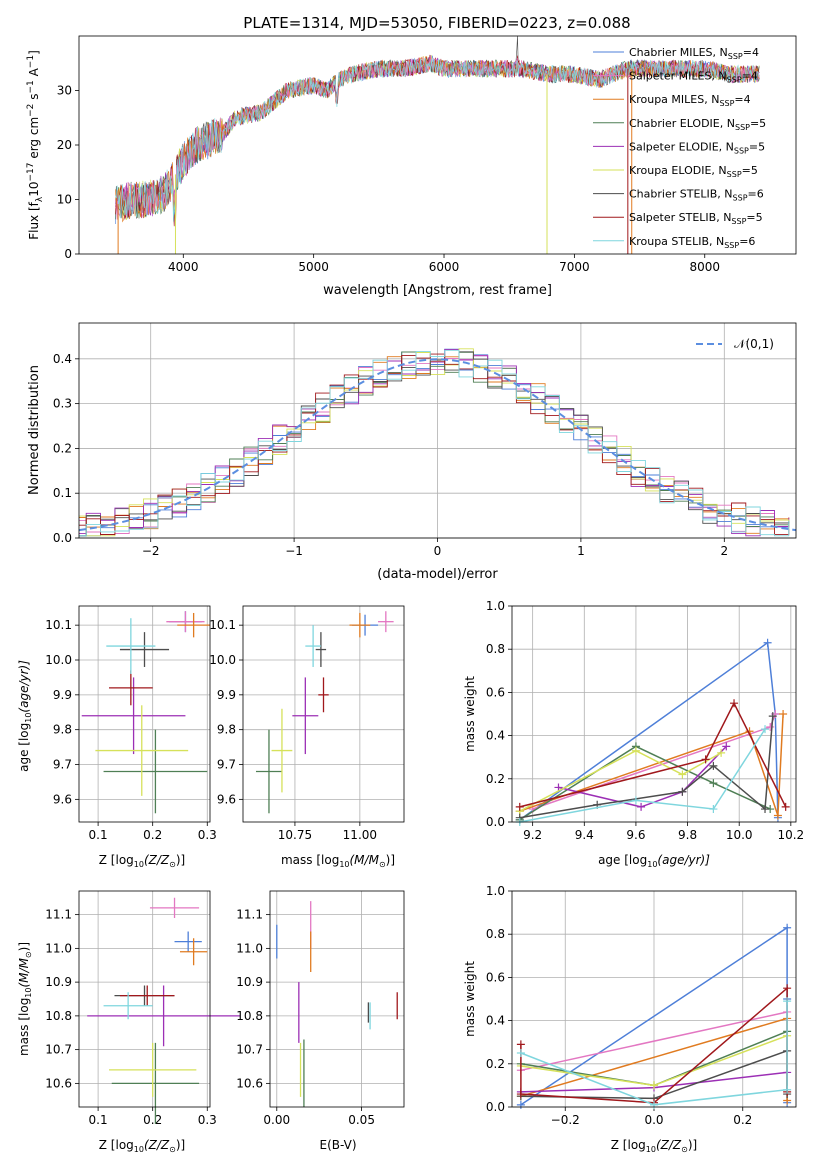 This screenshot has width=819, height=1174. Describe the element at coordinates (674, 99) in the screenshot. I see `legend-label-text: Kroupa MILES, N` at that location.